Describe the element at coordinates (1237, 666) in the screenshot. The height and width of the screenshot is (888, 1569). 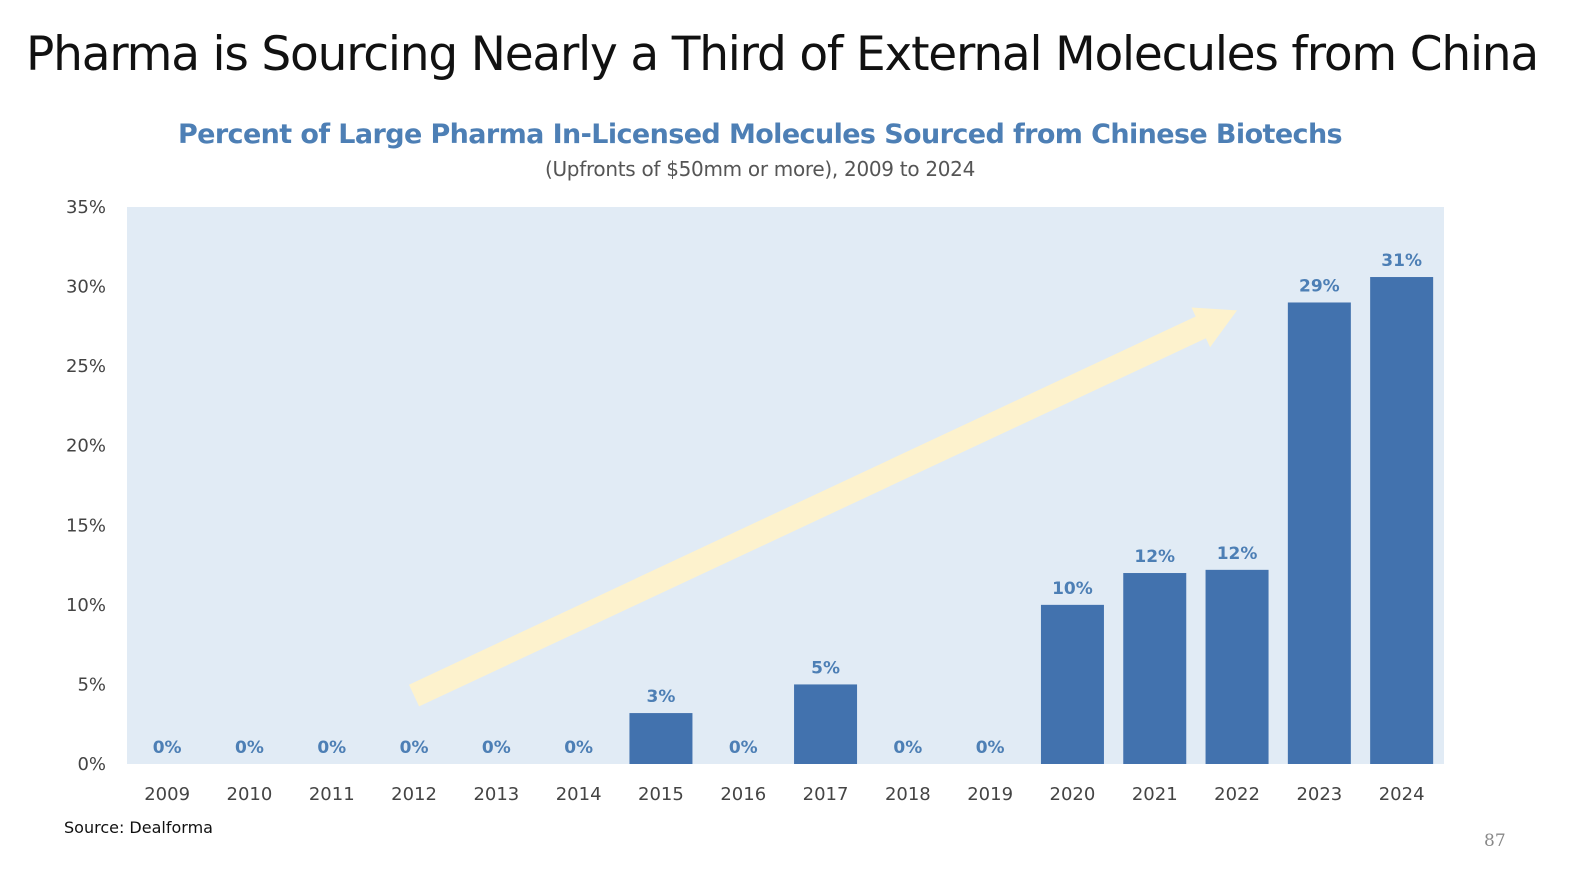
I see `bar-2022` at that location.